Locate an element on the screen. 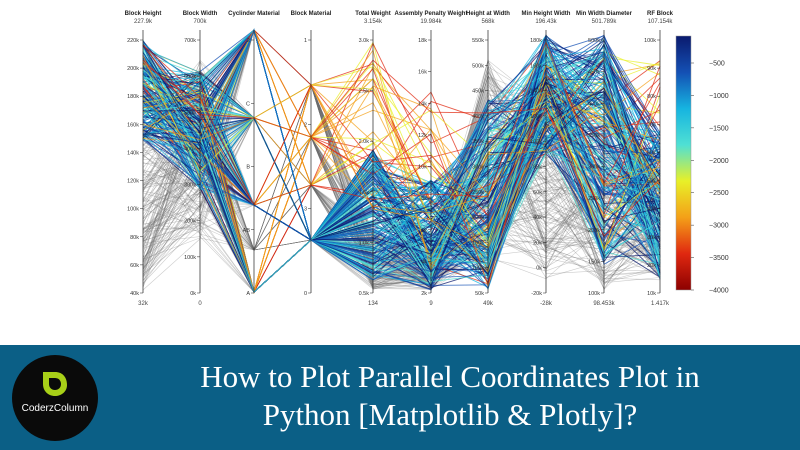  tick-label: 120k is located at coordinates (133, 182).